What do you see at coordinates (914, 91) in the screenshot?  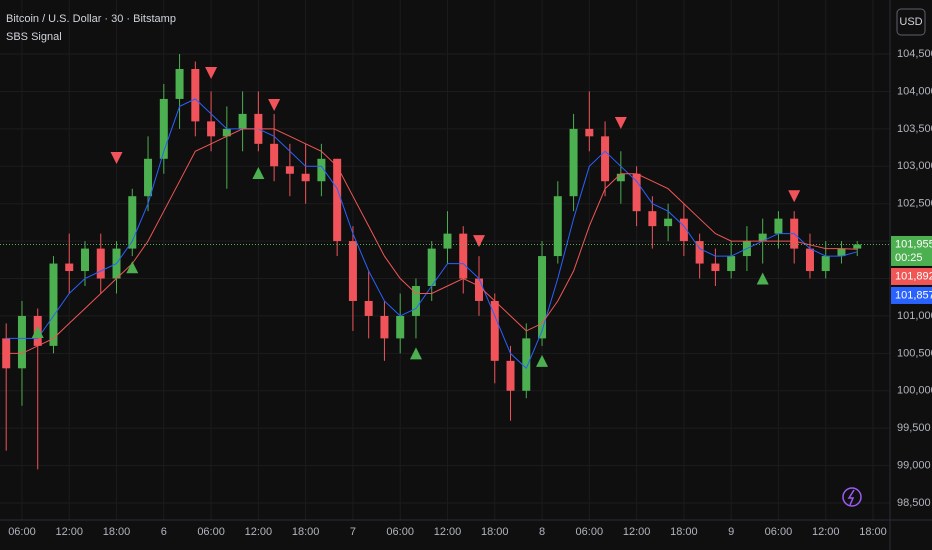 I see `y-tick-label: 104,000` at bounding box center [914, 91].